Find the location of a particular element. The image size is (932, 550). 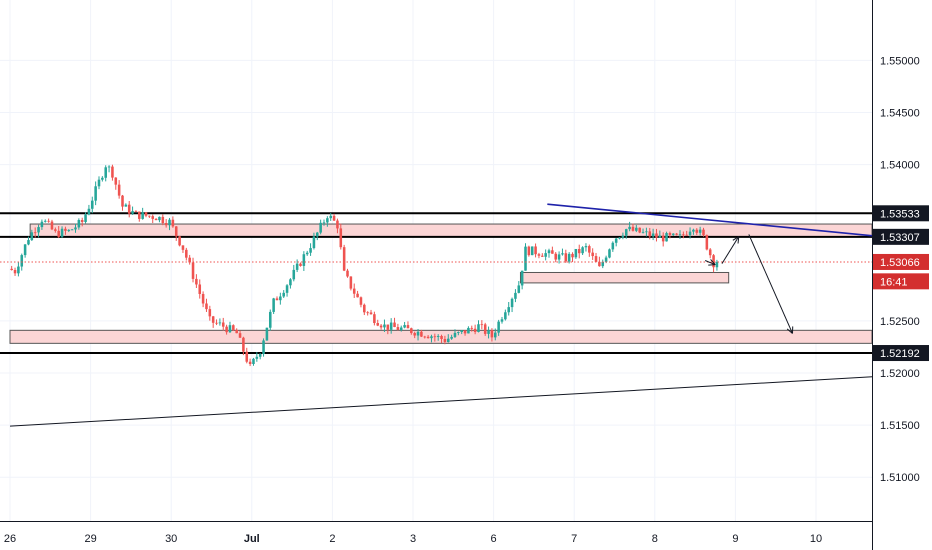

time-tick-label: 29 is located at coordinates (90, 539).